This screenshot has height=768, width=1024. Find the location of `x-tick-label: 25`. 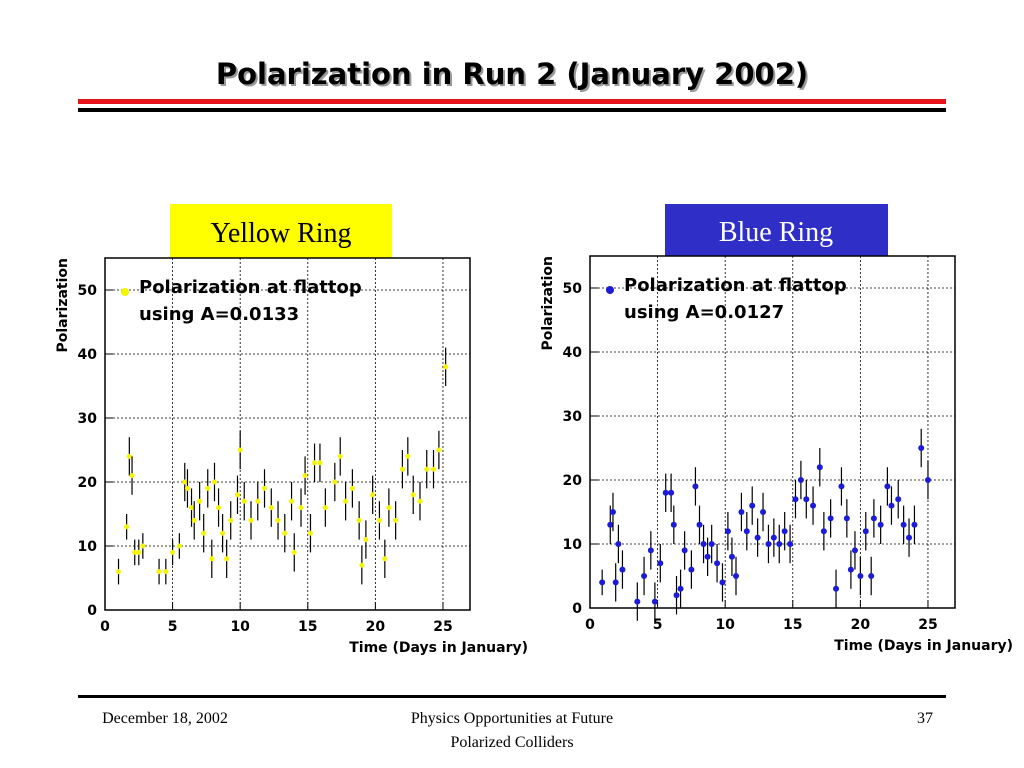

x-tick-label: 25 is located at coordinates (442, 627).